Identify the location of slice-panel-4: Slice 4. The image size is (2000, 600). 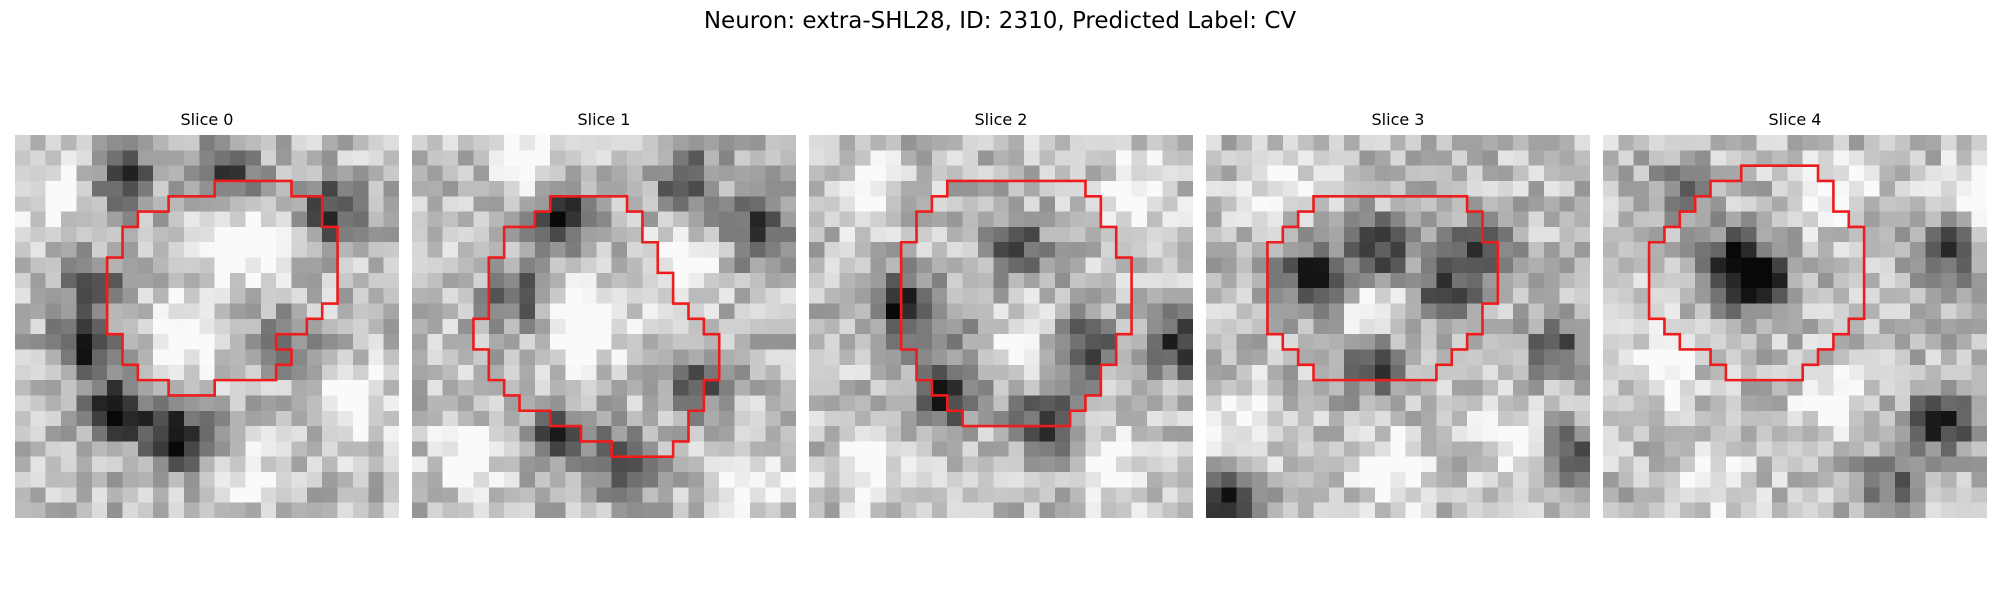
(1795, 313).